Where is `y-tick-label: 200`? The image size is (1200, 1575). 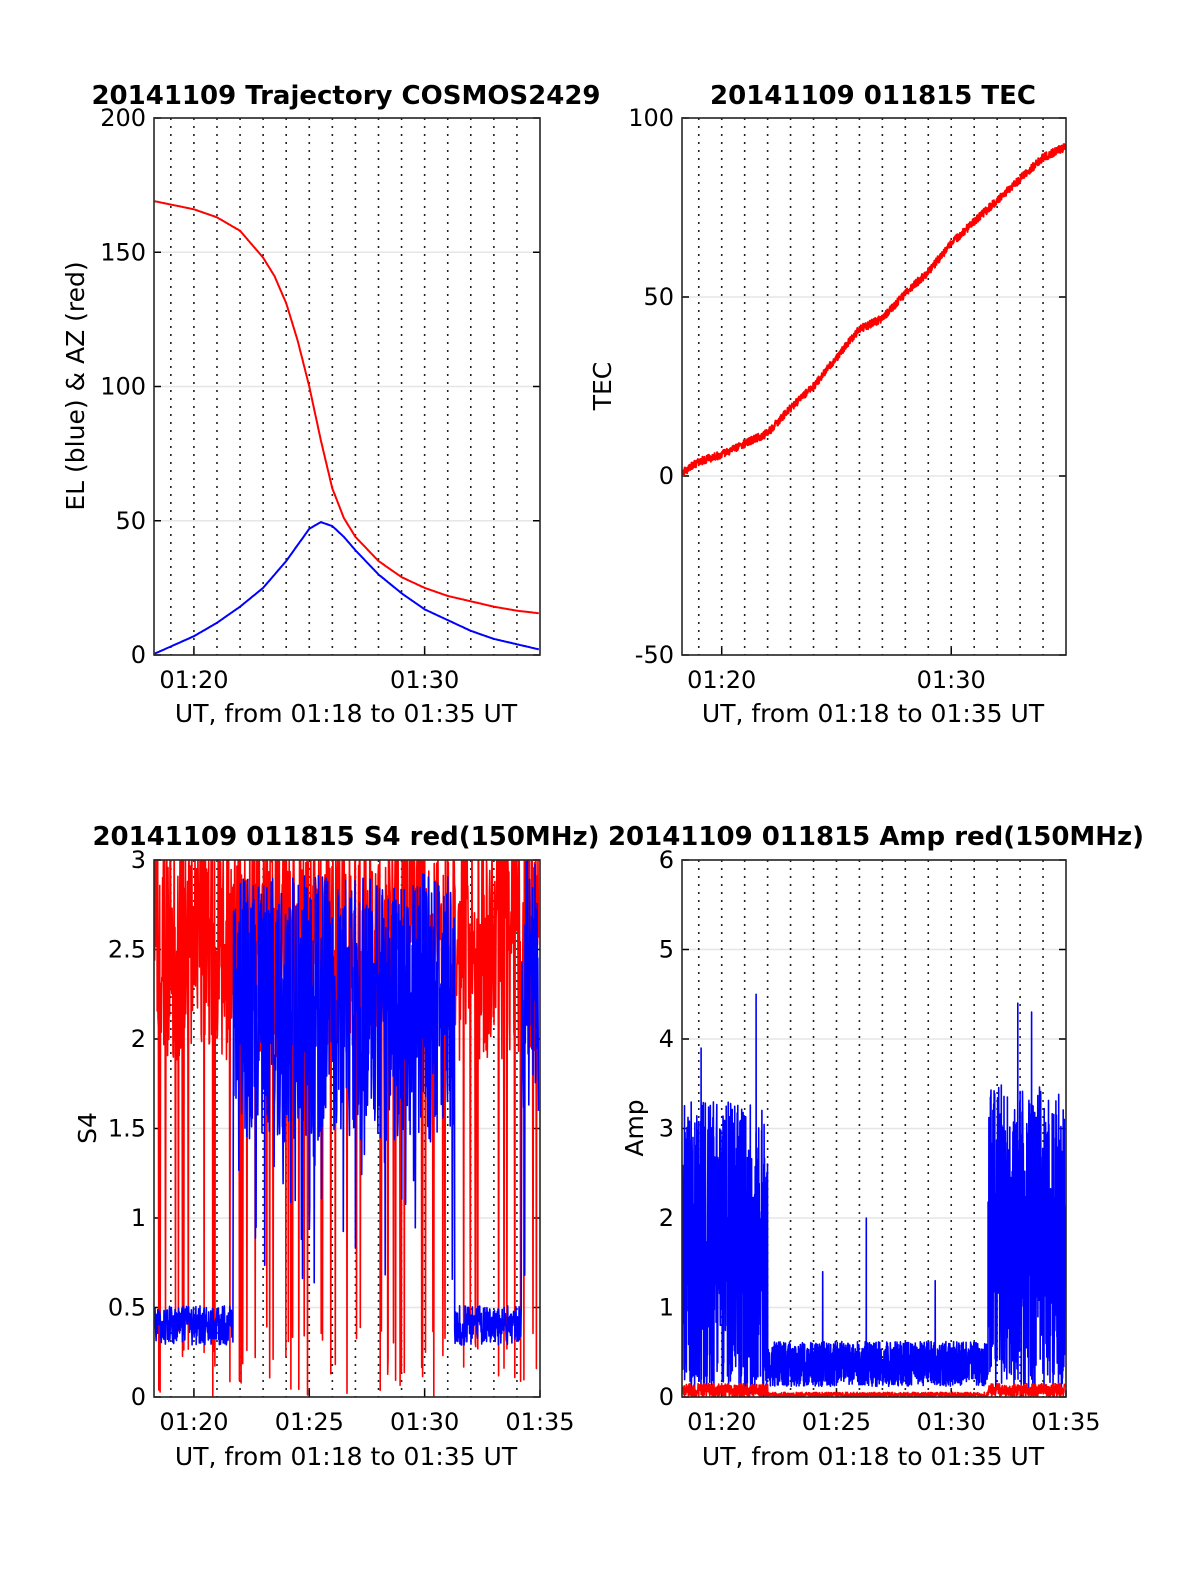
y-tick-label: 200 is located at coordinates (123, 118).